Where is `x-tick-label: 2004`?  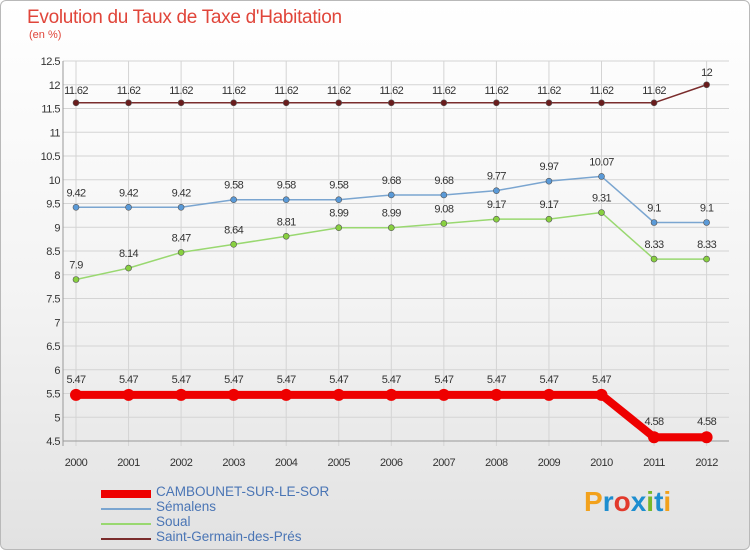
x-tick-label: 2004 is located at coordinates (286, 463).